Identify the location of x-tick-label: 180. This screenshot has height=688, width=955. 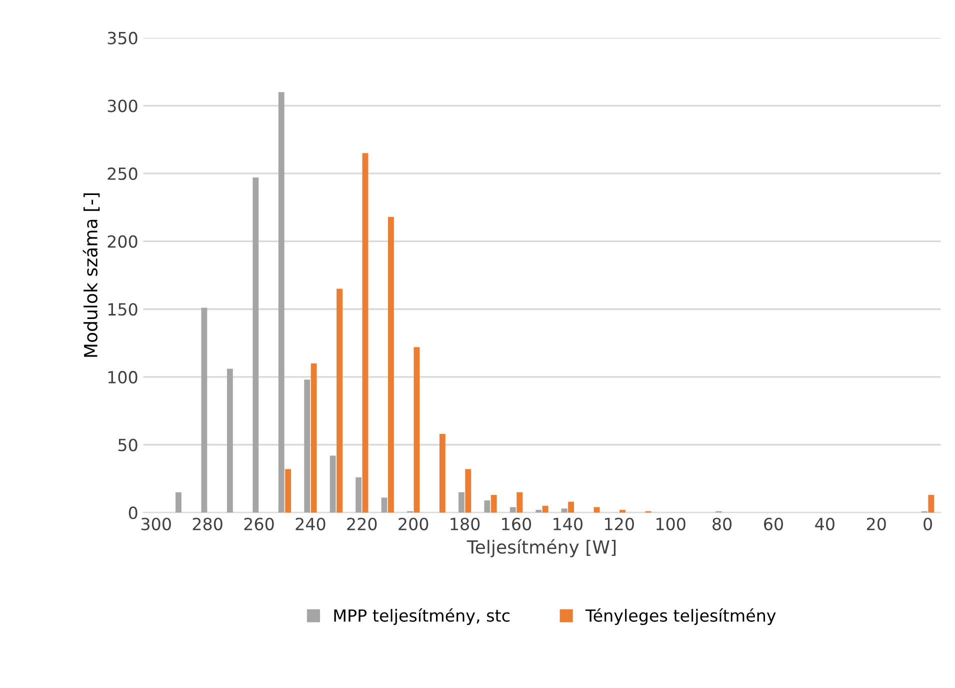
(465, 524).